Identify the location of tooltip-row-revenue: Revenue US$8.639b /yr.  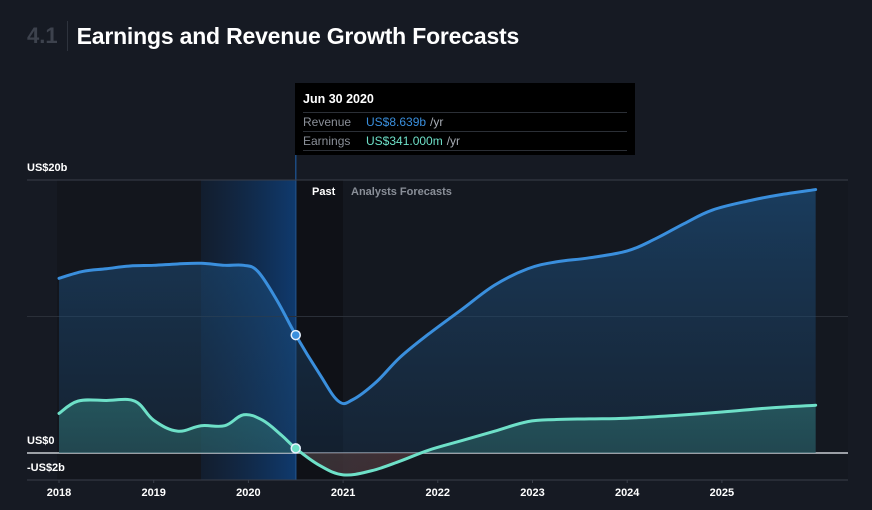
(465, 122).